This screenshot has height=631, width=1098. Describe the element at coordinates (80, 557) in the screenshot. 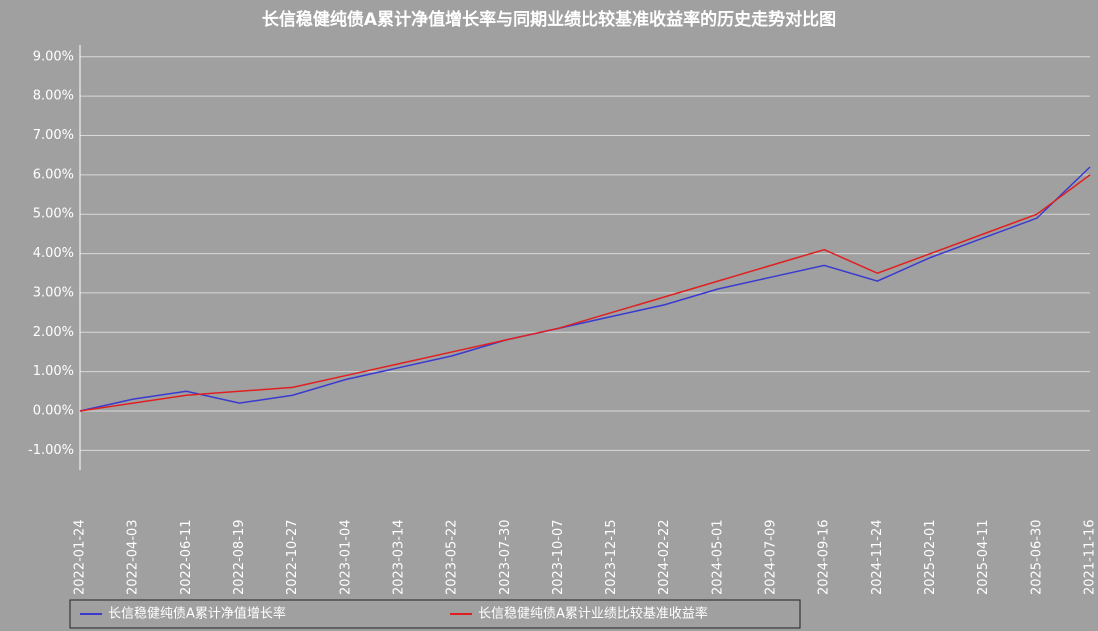

I see `x-tick-label: 2022-01-24` at that location.